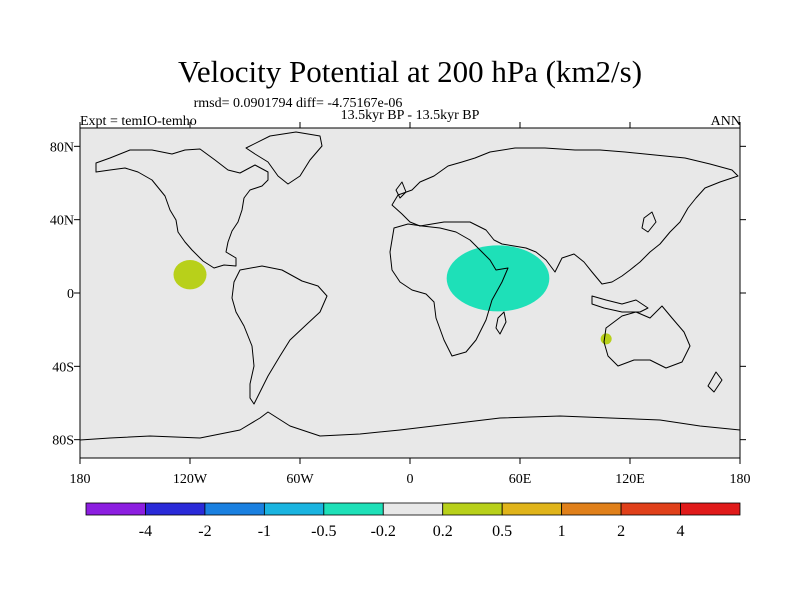 Image resolution: width=800 pixels, height=600 pixels. Describe the element at coordinates (383, 531) in the screenshot. I see `colorbar-label-4: -0.2` at that location.